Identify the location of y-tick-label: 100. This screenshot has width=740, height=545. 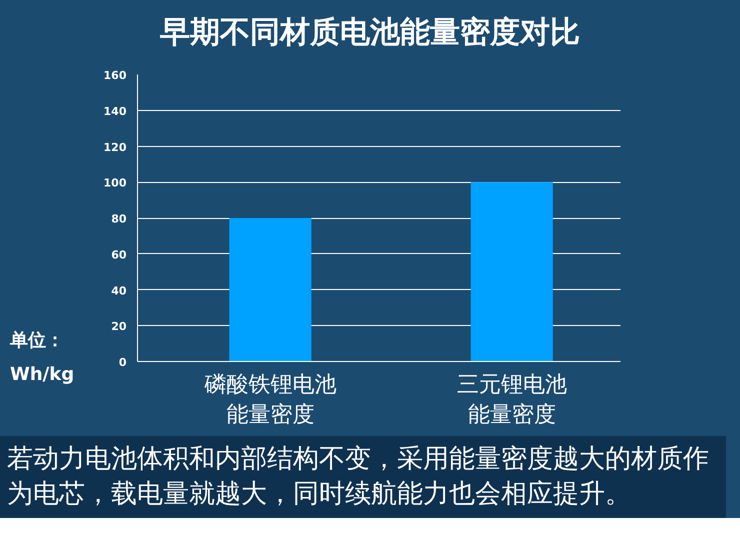
(115, 183).